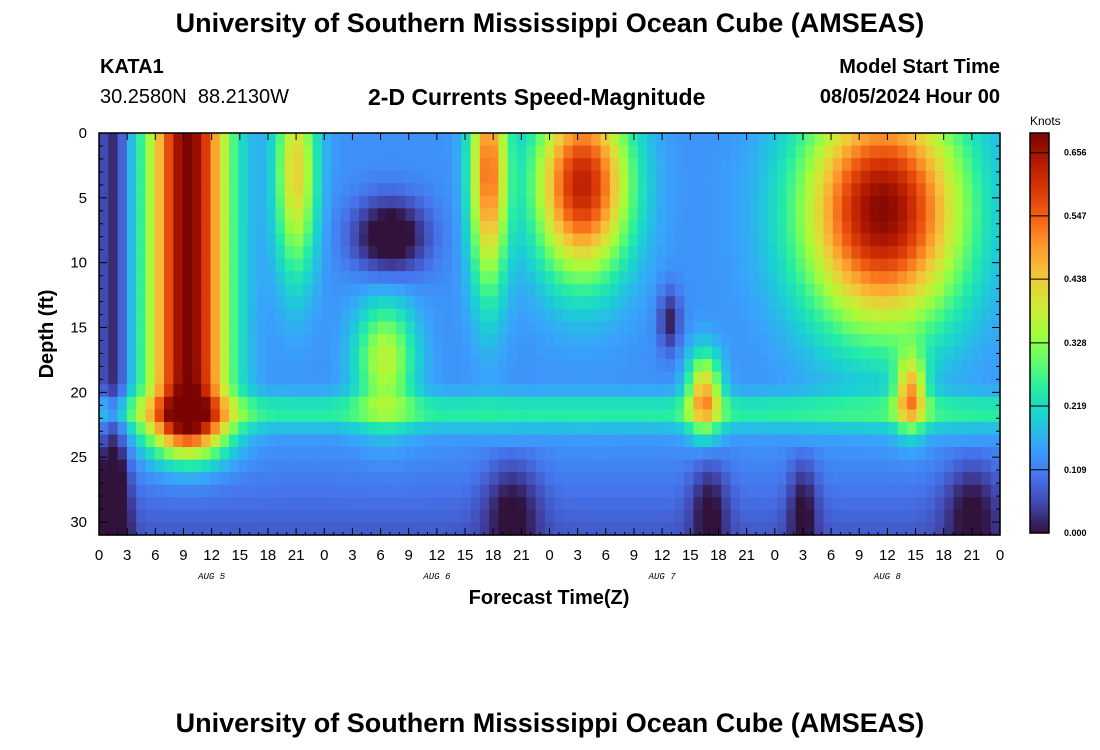 Image resolution: width=1100 pixels, height=750 pixels. I want to click on x-tick-label: 18, so click(268, 555).